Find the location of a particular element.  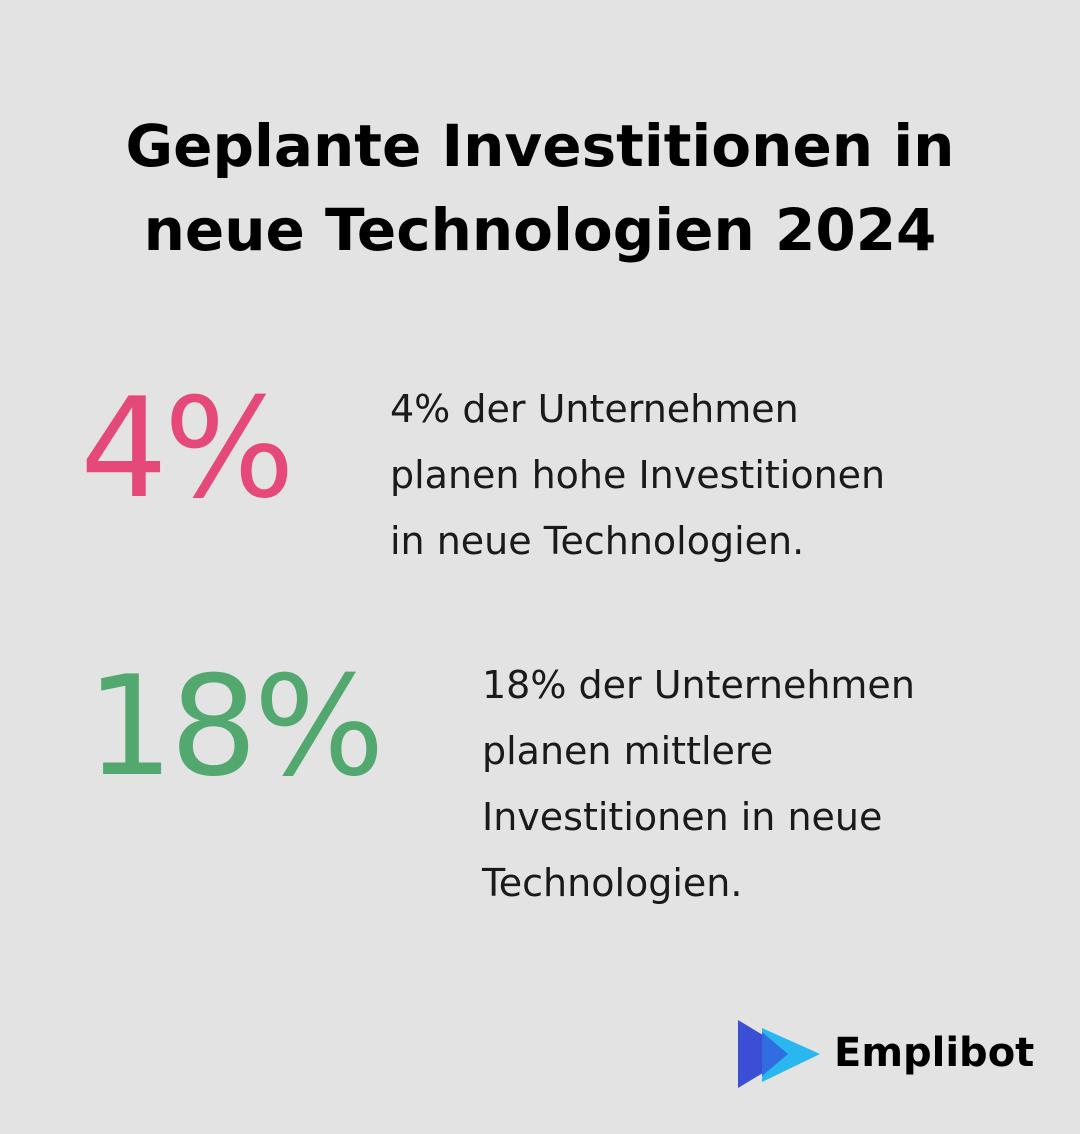

stat-description-line: 18% der Unternehmen is located at coordinates (698, 685).